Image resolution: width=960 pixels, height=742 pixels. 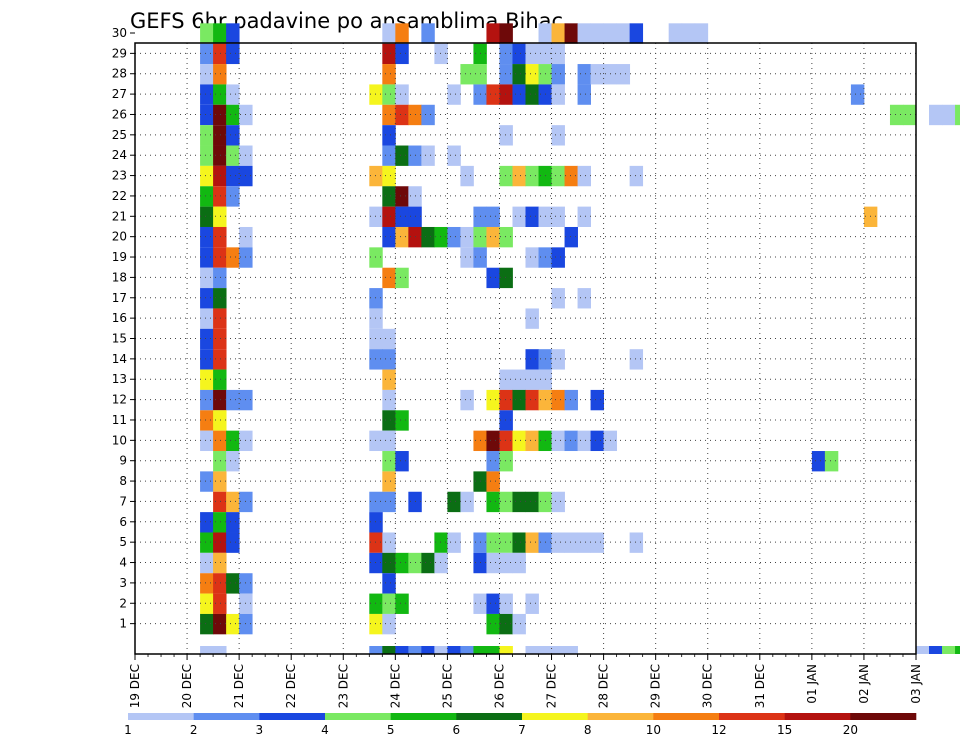 I want to click on y-tick-label: 5, so click(x=123, y=542).